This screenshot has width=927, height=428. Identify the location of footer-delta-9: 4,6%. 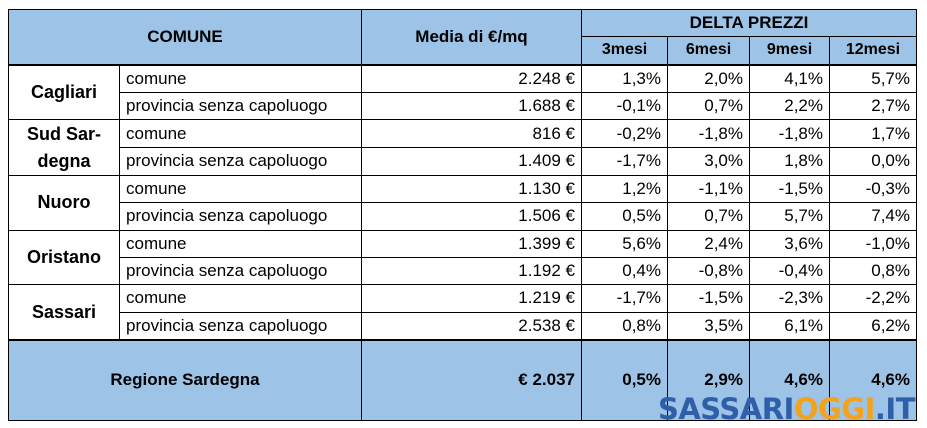
(789, 379).